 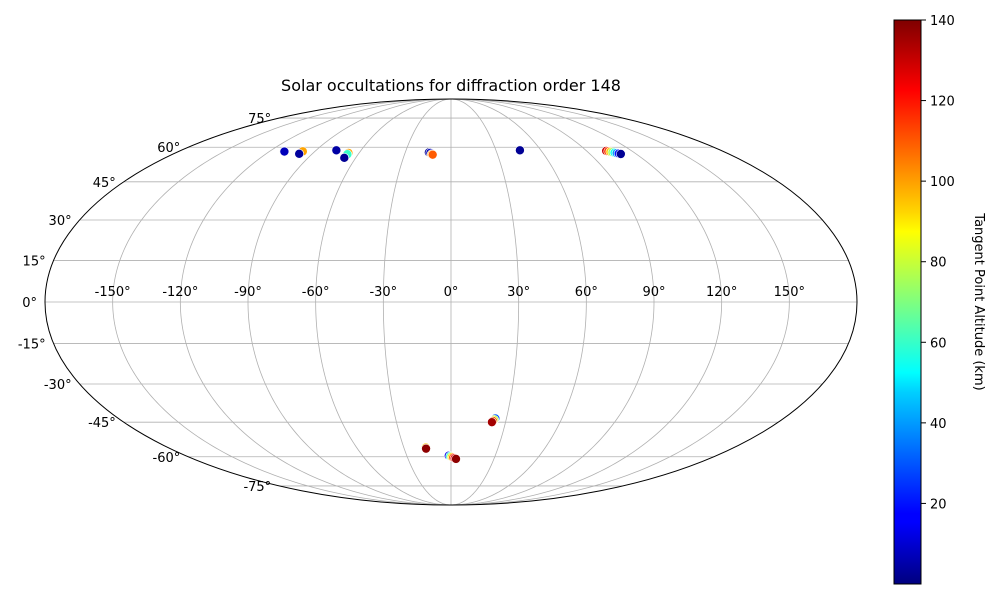 I want to click on latitude-tick-label: 0°, so click(x=29, y=303).